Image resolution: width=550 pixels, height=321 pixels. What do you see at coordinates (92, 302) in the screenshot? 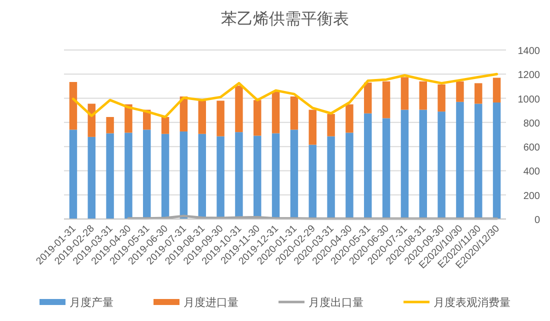
I see `legend-label: 月度产量` at bounding box center [92, 302].